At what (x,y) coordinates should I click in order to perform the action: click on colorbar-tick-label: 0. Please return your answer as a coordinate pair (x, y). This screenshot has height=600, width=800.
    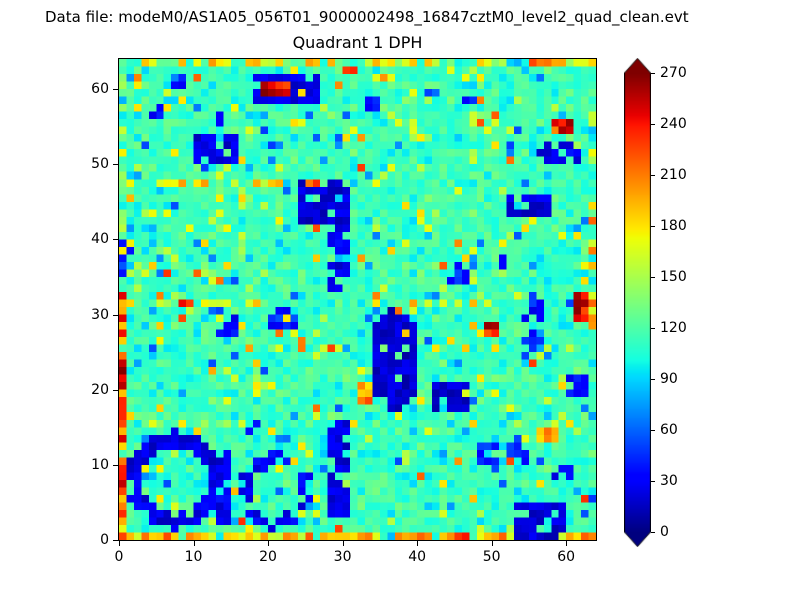
    Looking at the image, I should click on (664, 532).